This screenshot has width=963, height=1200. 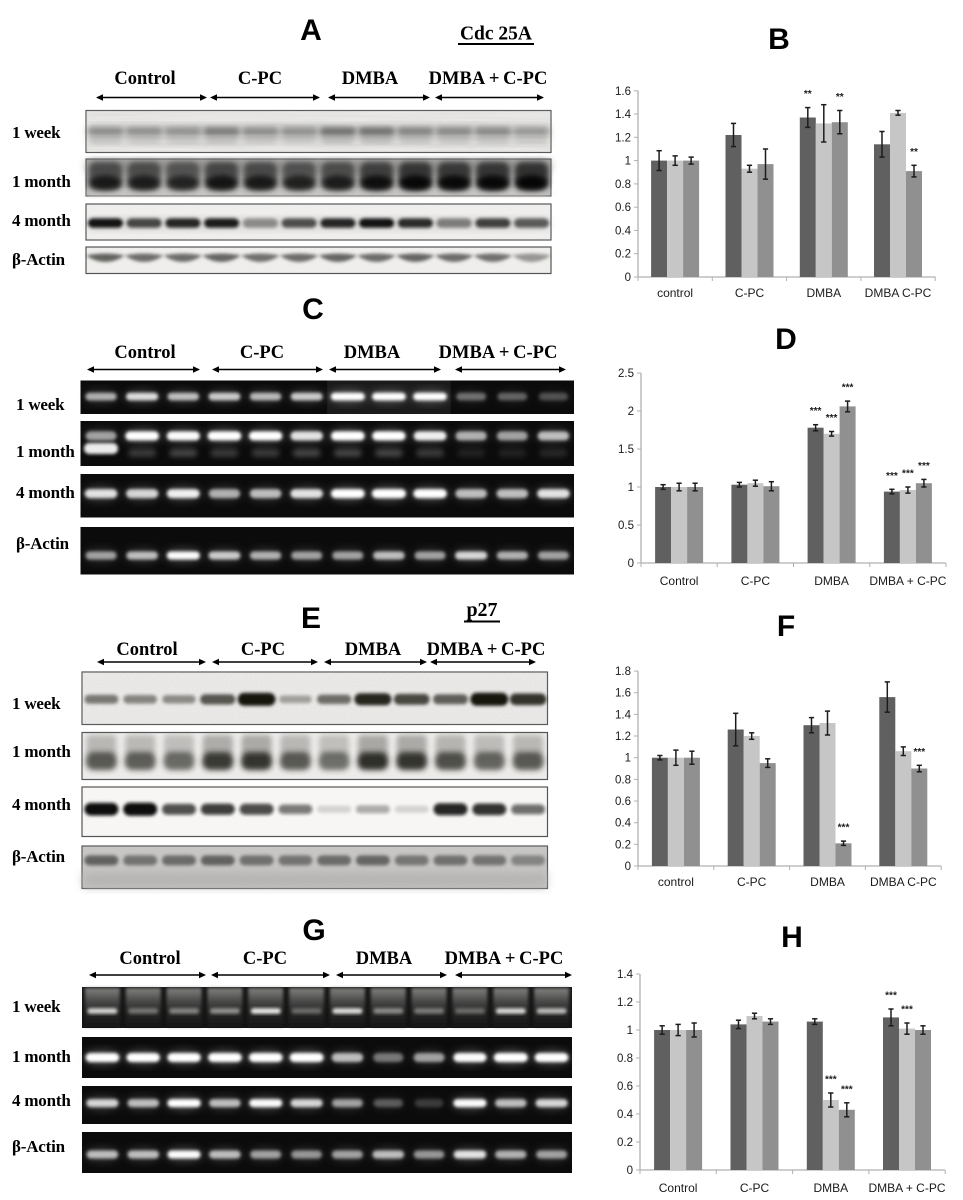 What do you see at coordinates (786, 339) in the screenshot?
I see `svg-text: D` at bounding box center [786, 339].